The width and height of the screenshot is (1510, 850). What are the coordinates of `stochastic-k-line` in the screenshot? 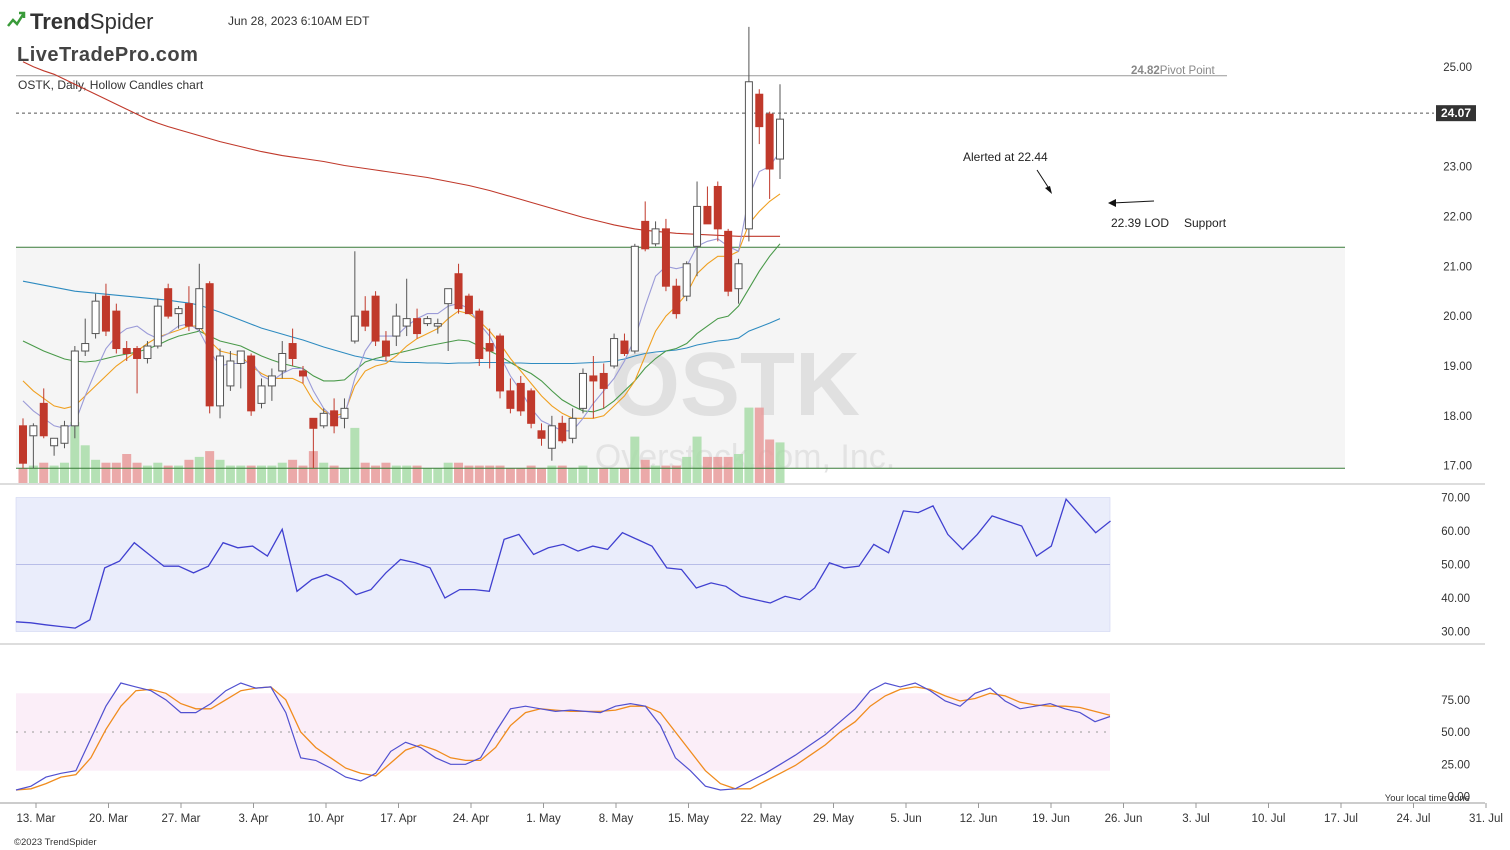 It's located at (563, 736).